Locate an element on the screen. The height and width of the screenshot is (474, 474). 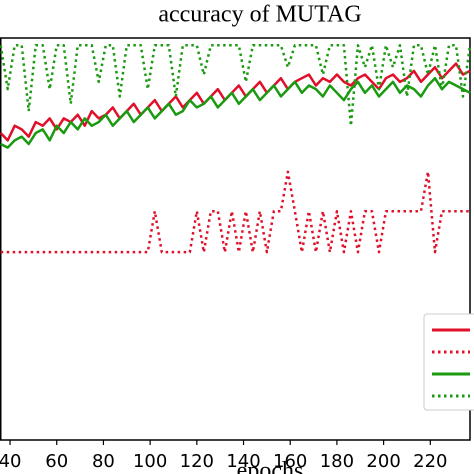
x-tick-label: 220 is located at coordinates (430, 461).